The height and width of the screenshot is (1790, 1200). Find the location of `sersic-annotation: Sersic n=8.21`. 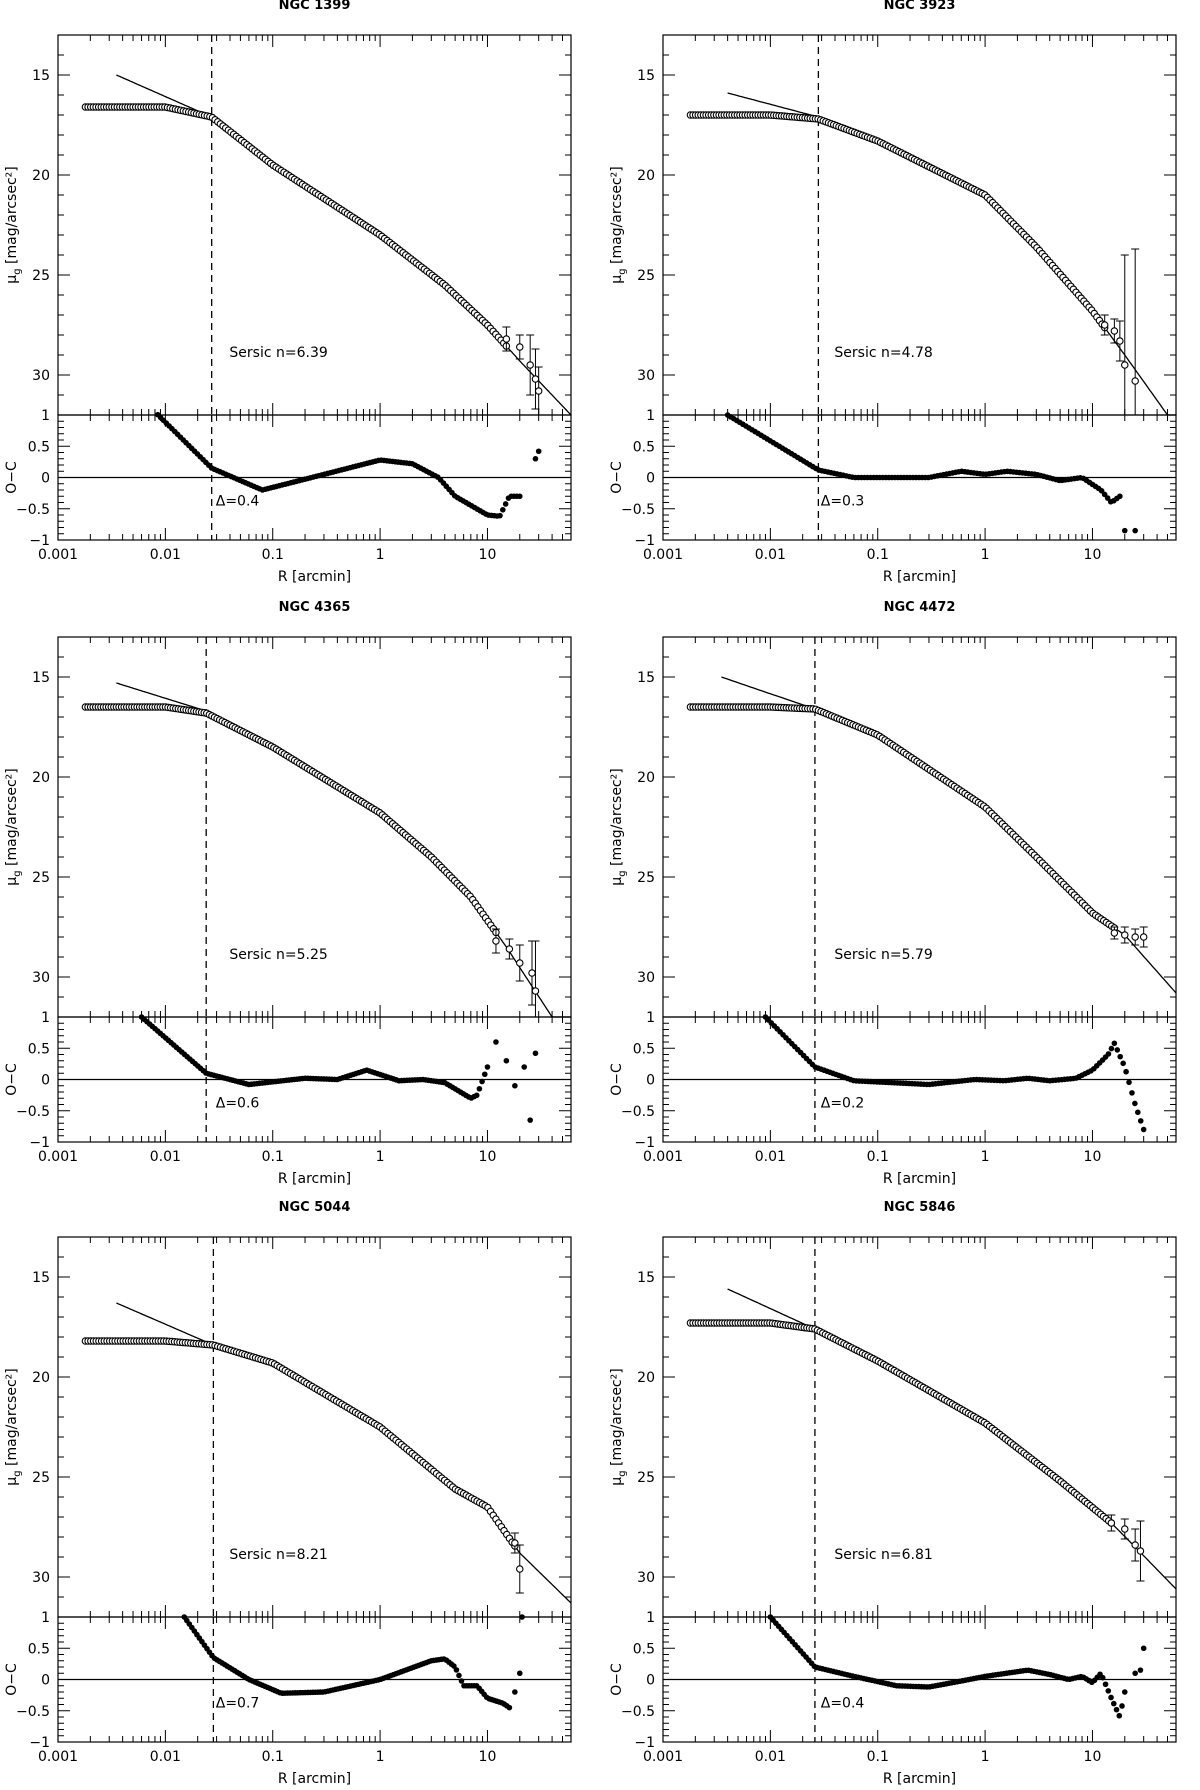

sersic-annotation: Sersic n=8.21 is located at coordinates (278, 1555).